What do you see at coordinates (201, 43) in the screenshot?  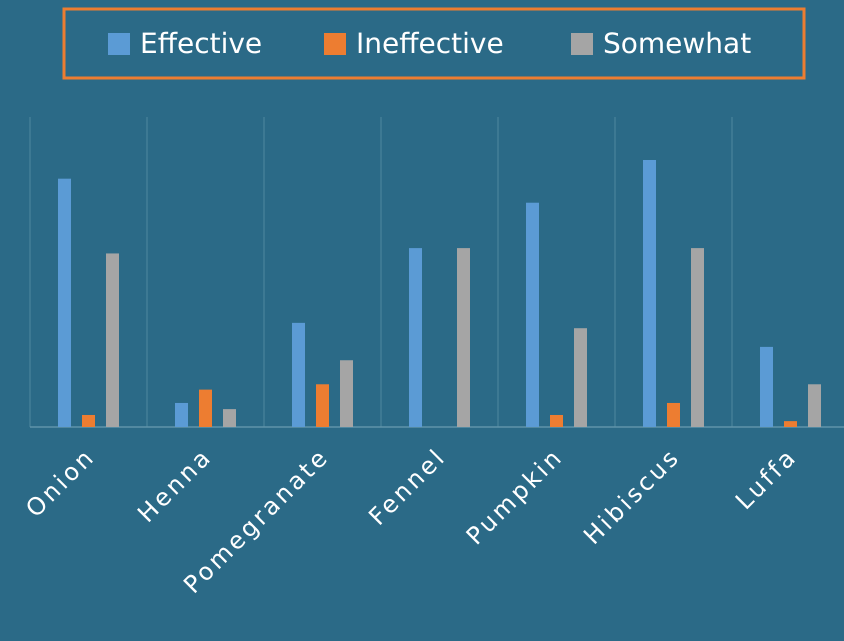 I see `legend-label: Effective` at bounding box center [201, 43].